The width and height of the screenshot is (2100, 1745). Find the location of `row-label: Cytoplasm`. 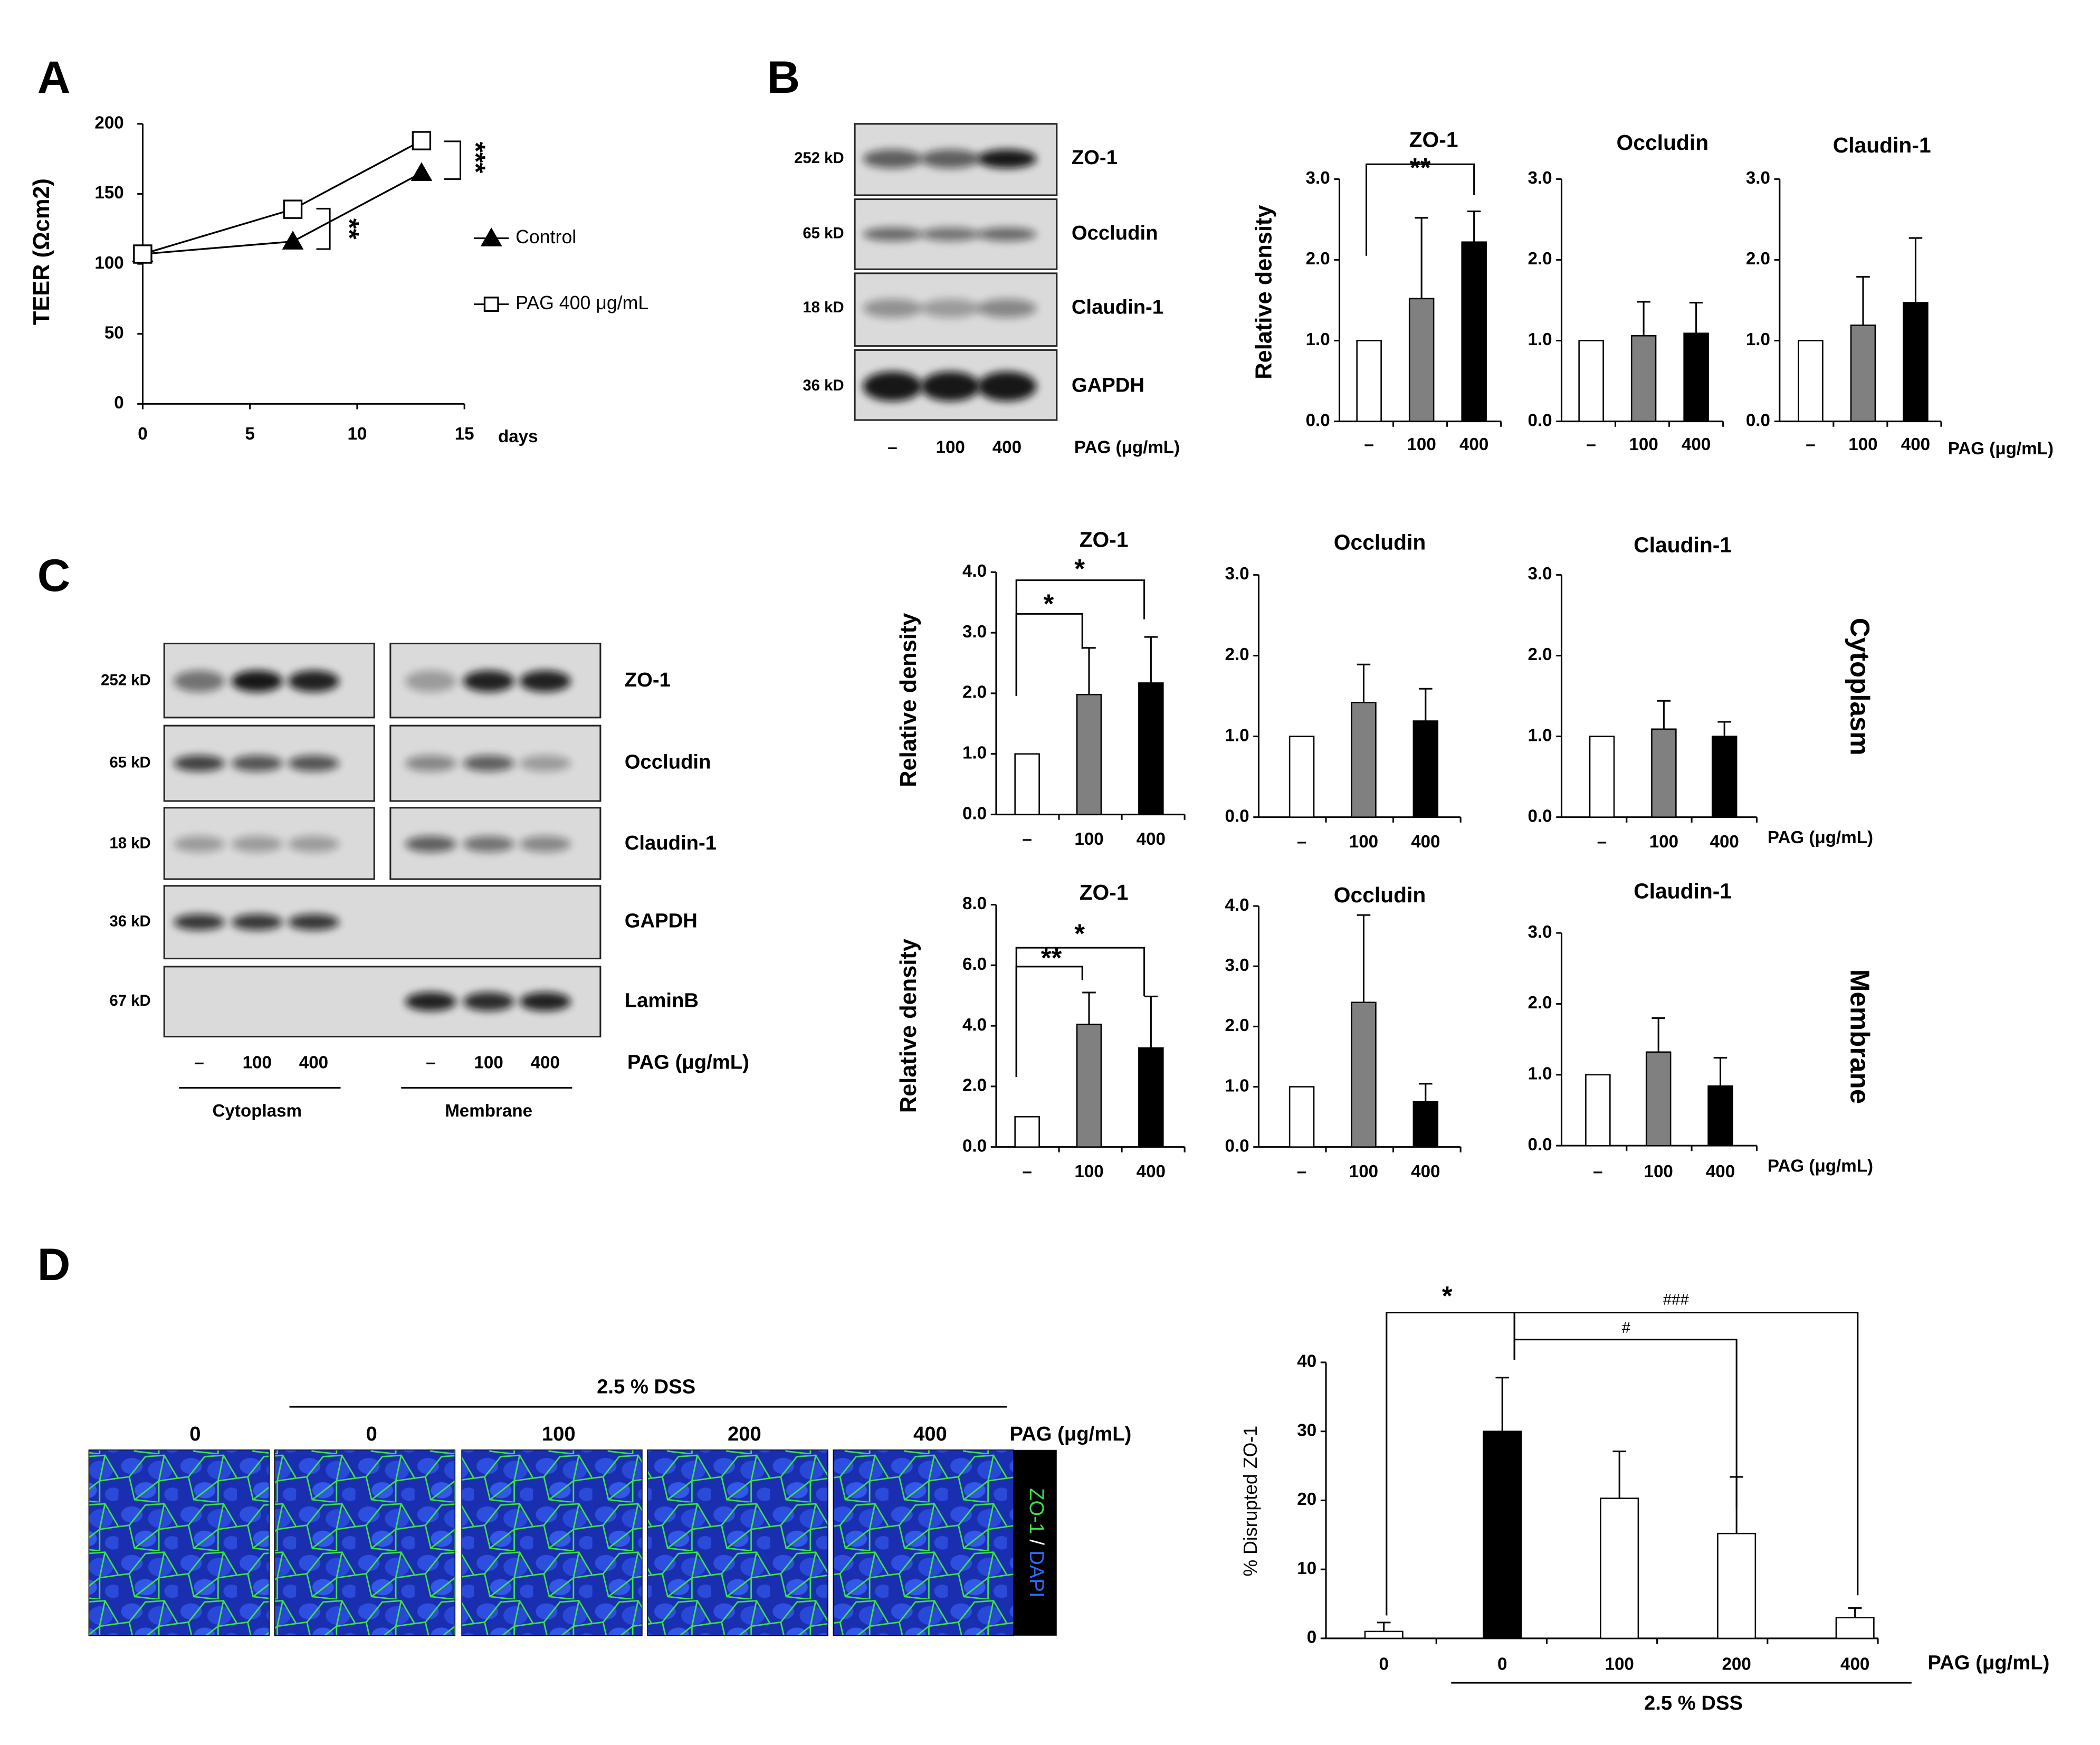

row-label: Cytoplasm is located at coordinates (1860, 687).